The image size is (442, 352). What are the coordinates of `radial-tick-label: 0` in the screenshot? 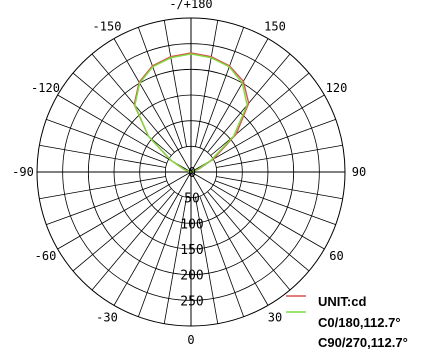 It's located at (192, 173).